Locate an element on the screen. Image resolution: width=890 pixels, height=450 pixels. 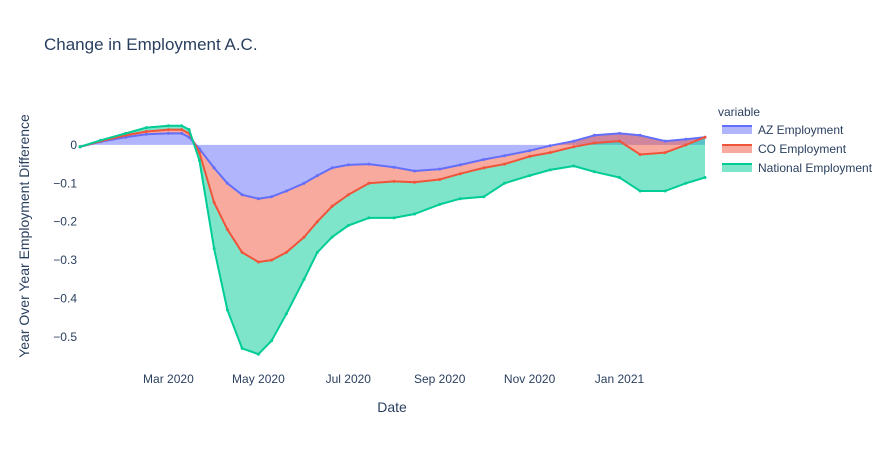
legend-label: CO Employment is located at coordinates (802, 149).